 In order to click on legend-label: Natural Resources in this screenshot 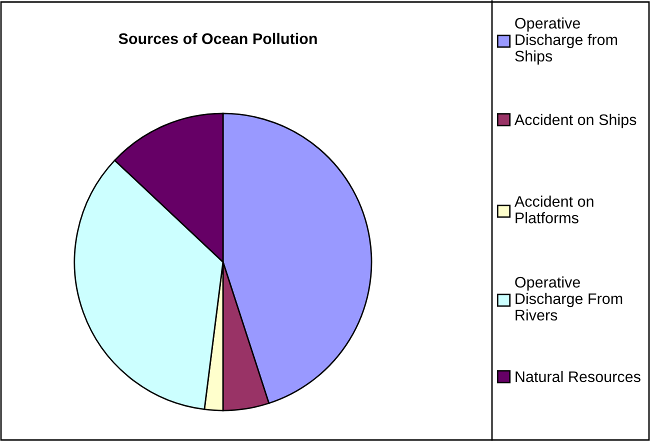, I will do `click(578, 376)`.